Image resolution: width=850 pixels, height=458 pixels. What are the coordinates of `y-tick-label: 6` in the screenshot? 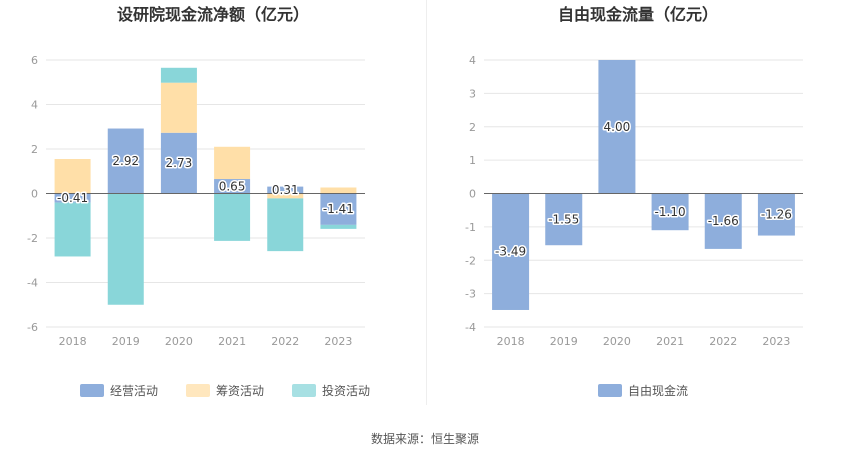 It's located at (34, 60).